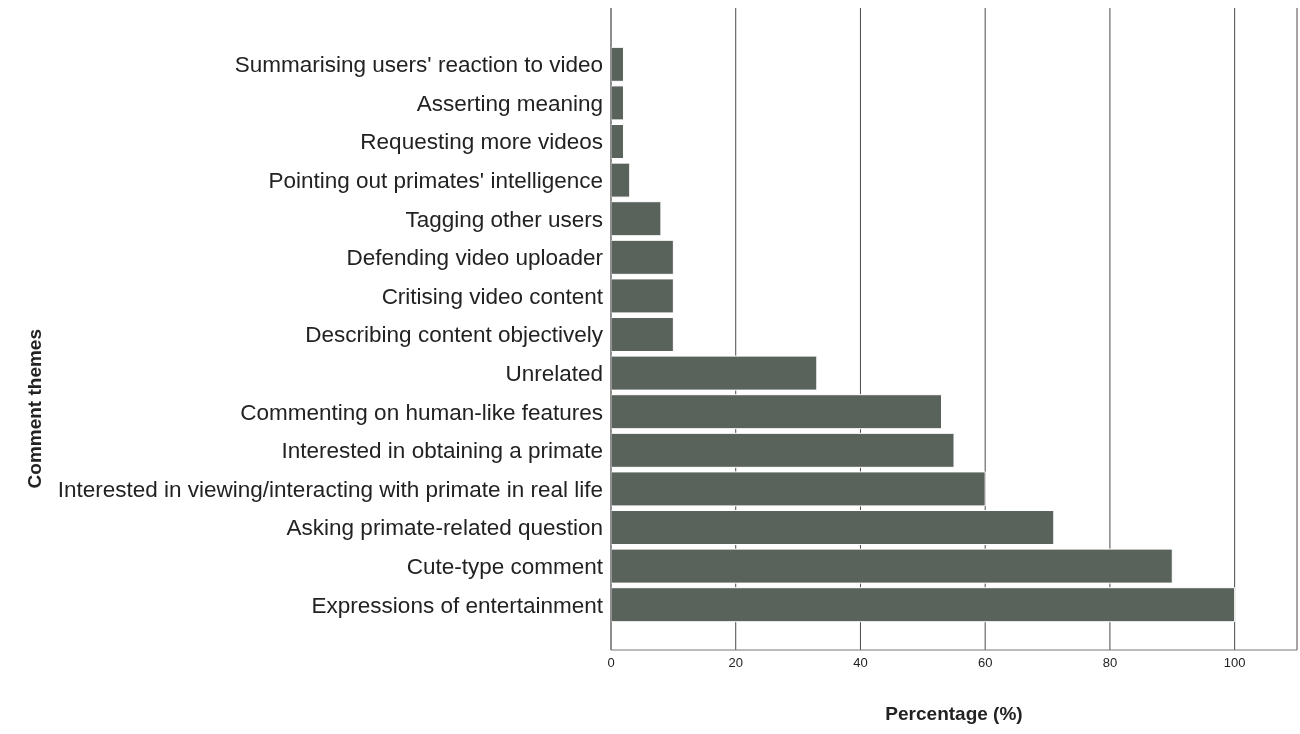  I want to click on y-tick-label: Asking primate-related question, so click(444, 528).